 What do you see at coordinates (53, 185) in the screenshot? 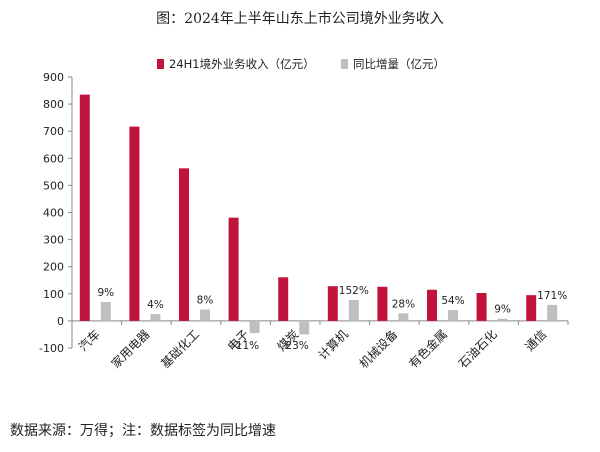
I see `y-tick-label: 500` at bounding box center [53, 185].